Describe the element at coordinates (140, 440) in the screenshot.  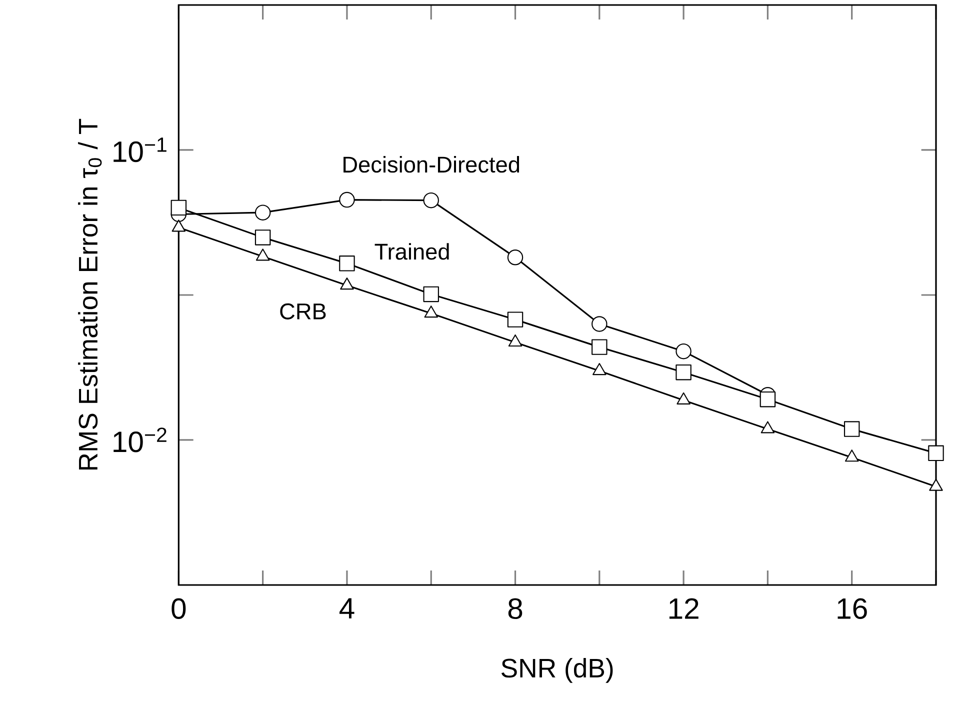
I see `y-tick-label: 10$^{−2}$` at that location.